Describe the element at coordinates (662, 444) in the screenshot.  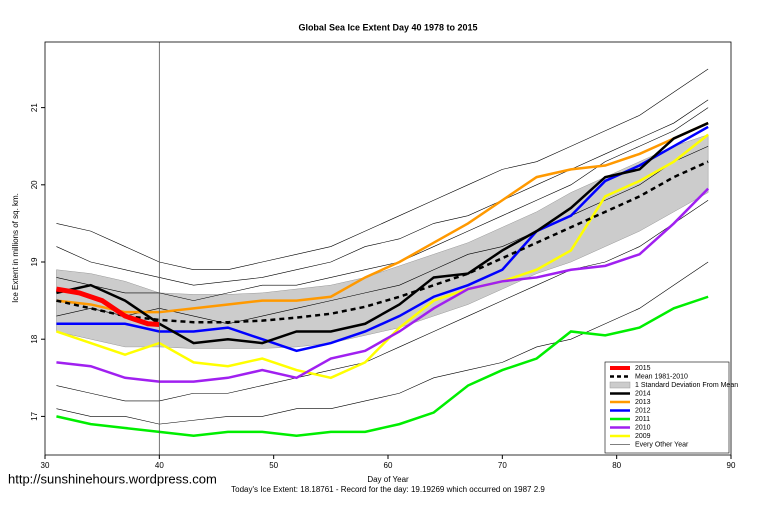
I see `legend-label: Every Other Year` at that location.